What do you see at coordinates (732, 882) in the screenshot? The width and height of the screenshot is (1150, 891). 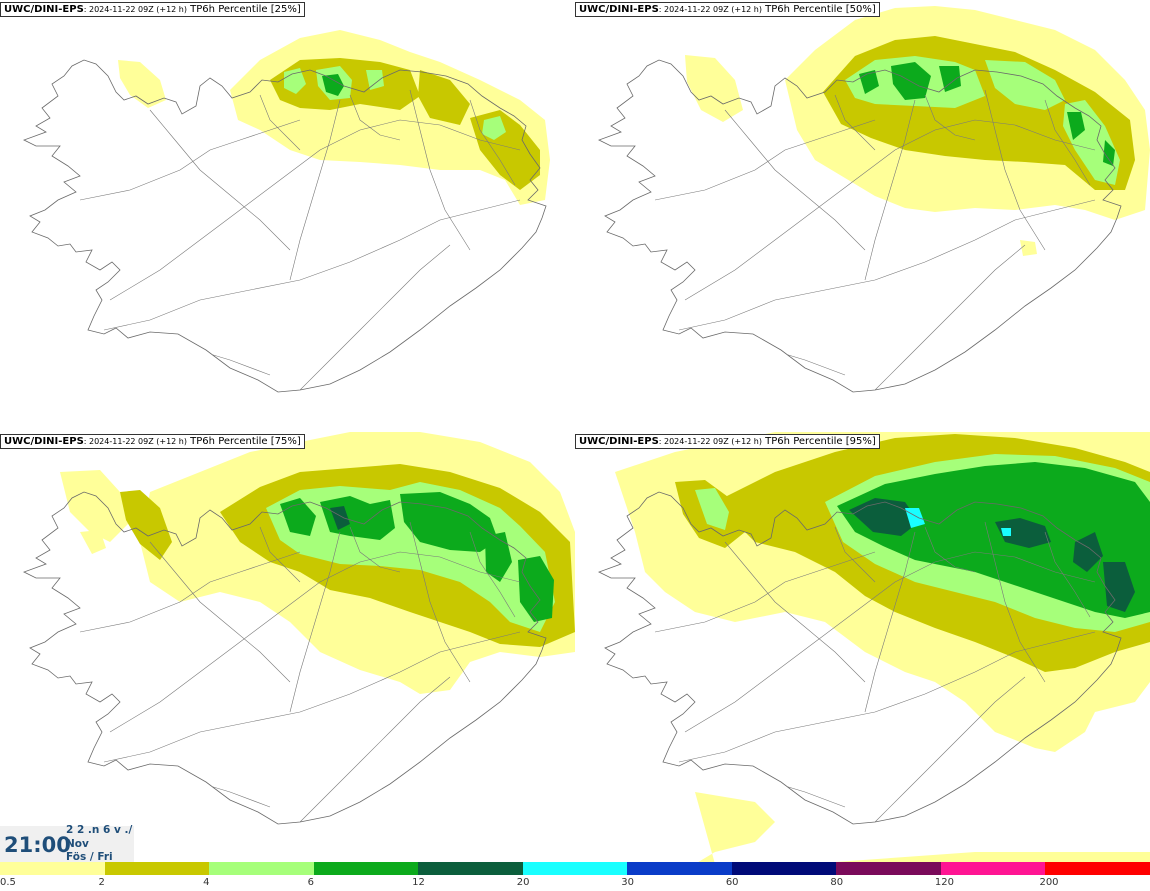 I see `legend-tick-label: 60` at bounding box center [732, 882].